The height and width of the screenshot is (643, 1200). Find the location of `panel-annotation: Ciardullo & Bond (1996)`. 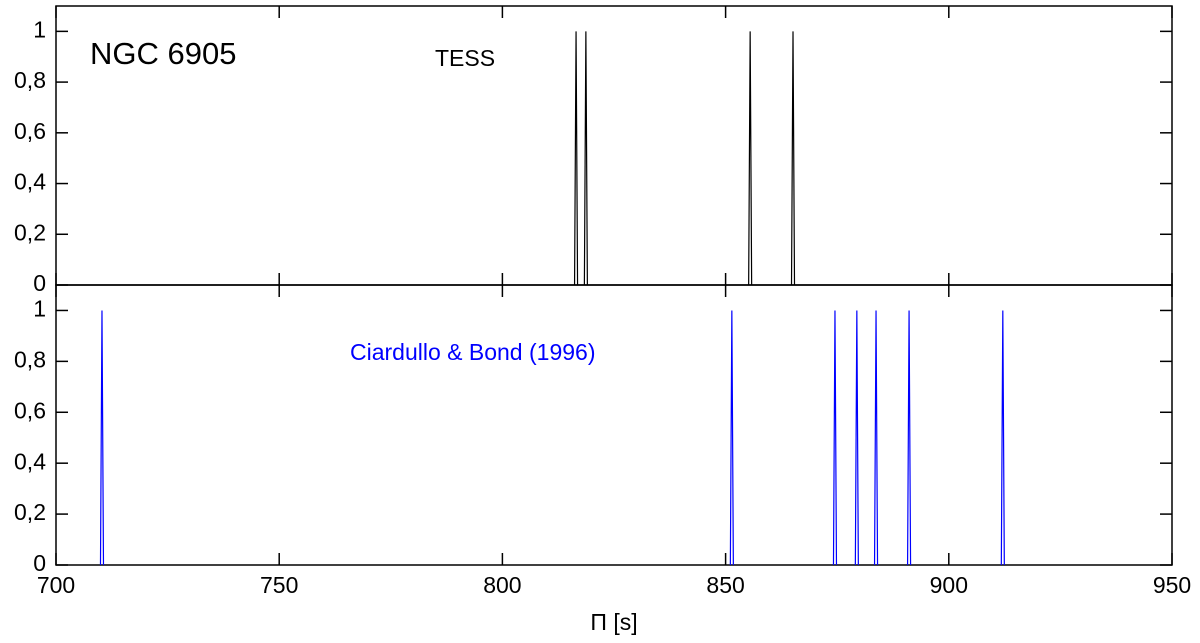

panel-annotation: Ciardullo & Bond (1996) is located at coordinates (472, 352).